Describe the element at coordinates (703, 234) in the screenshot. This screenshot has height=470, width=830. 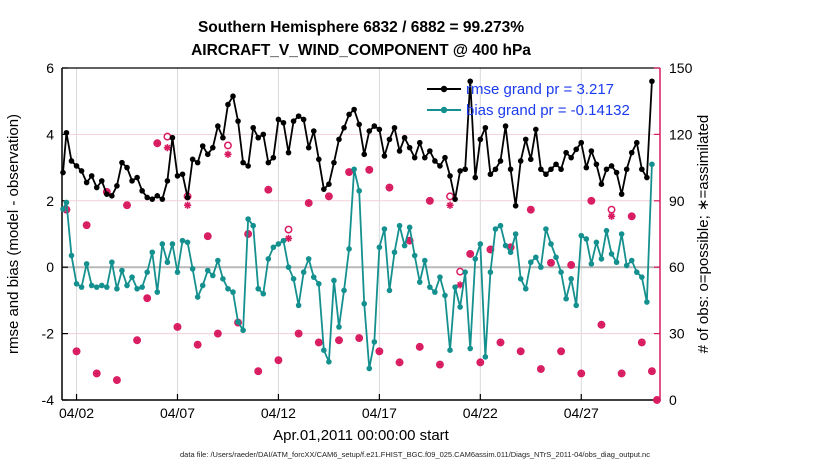
I see `y-axis-label-right: # of obs: o=possible; ∗=assimilated` at that location.